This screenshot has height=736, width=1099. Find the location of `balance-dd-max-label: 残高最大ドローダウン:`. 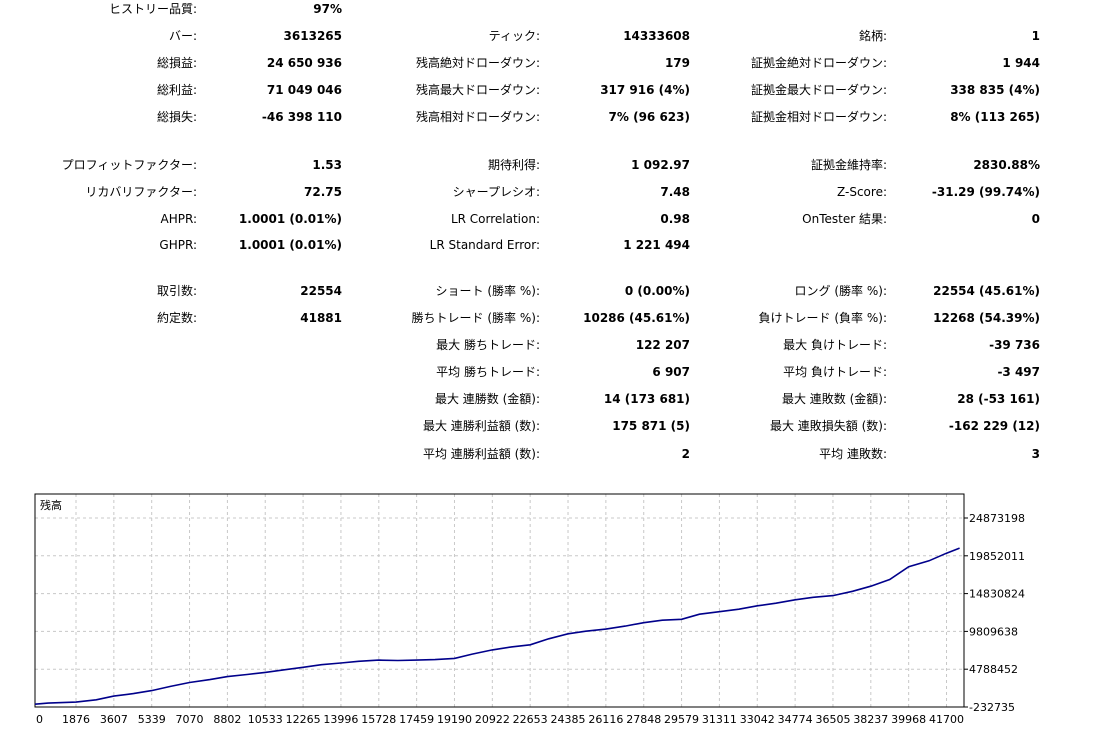

balance-dd-max-label: 残高最大ドローダウン: is located at coordinates (477, 90).